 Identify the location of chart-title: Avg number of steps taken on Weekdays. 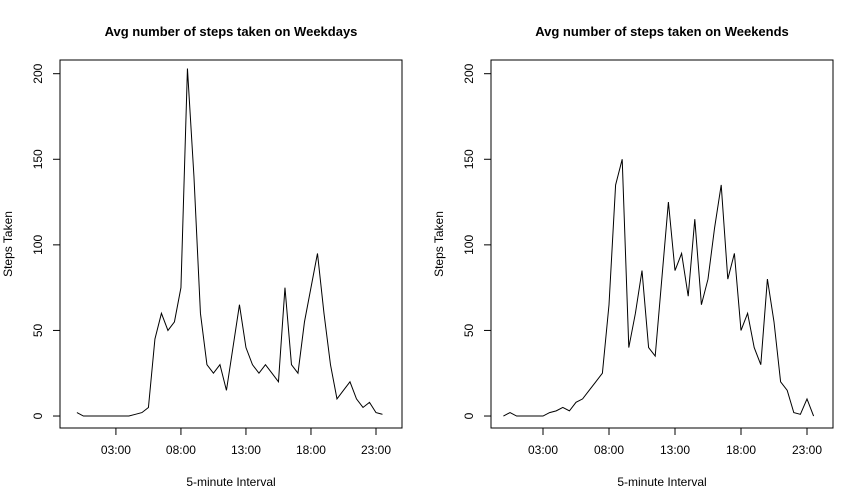
(231, 31).